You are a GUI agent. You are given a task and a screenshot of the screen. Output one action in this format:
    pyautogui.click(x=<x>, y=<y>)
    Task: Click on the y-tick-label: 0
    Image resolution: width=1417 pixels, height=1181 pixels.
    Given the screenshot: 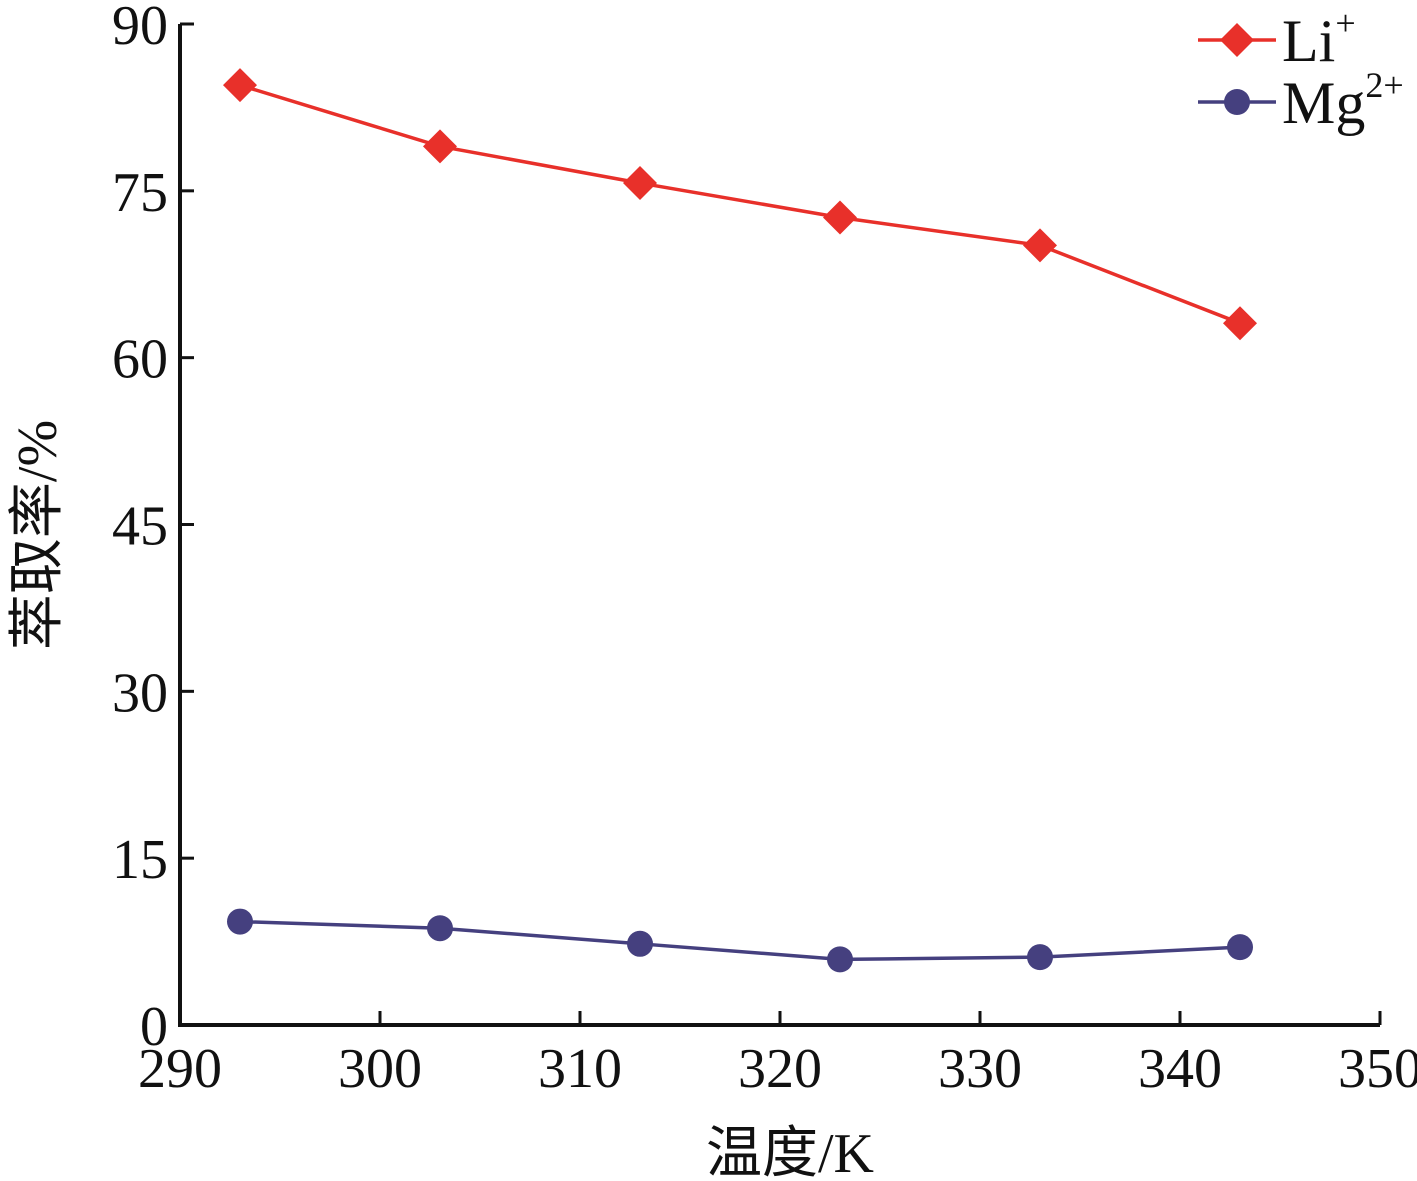 What is the action you would take?
    pyautogui.click(x=154, y=1027)
    